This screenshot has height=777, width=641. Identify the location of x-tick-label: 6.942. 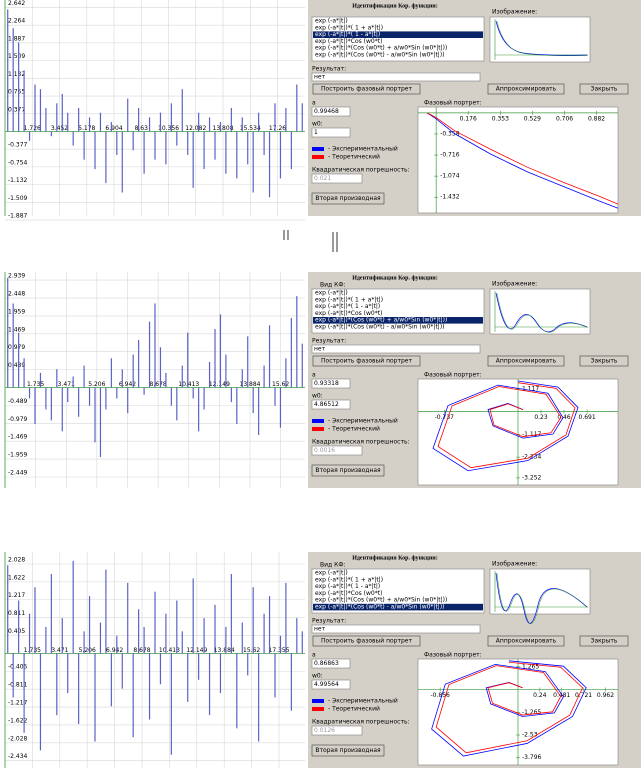
(127, 384).